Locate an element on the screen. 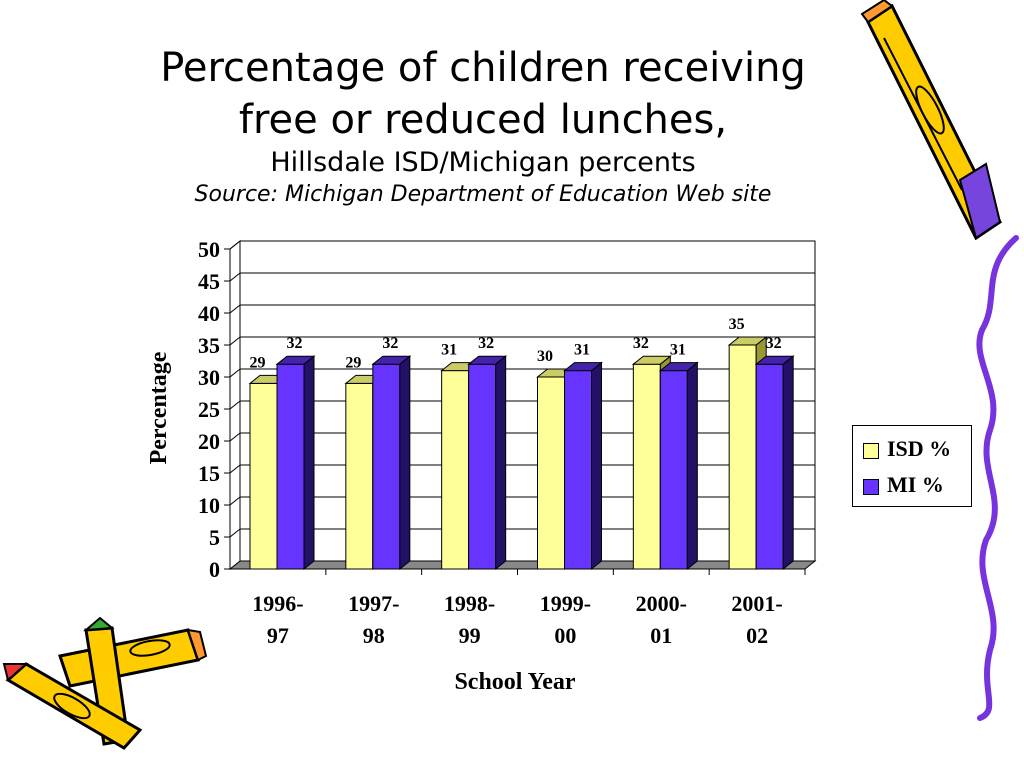 The width and height of the screenshot is (1024, 768). y-tick-label: 40 is located at coordinates (209, 313).